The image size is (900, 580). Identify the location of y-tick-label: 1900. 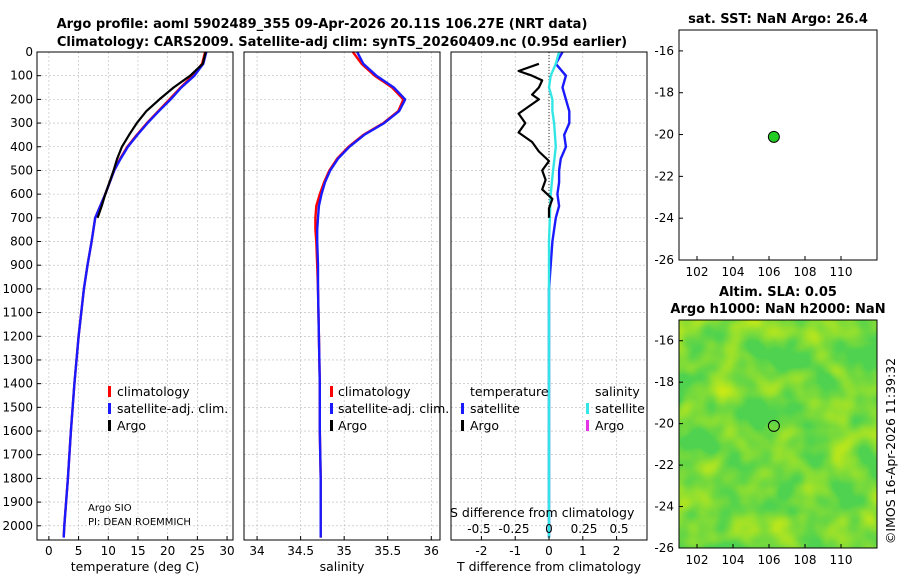
(17, 502).